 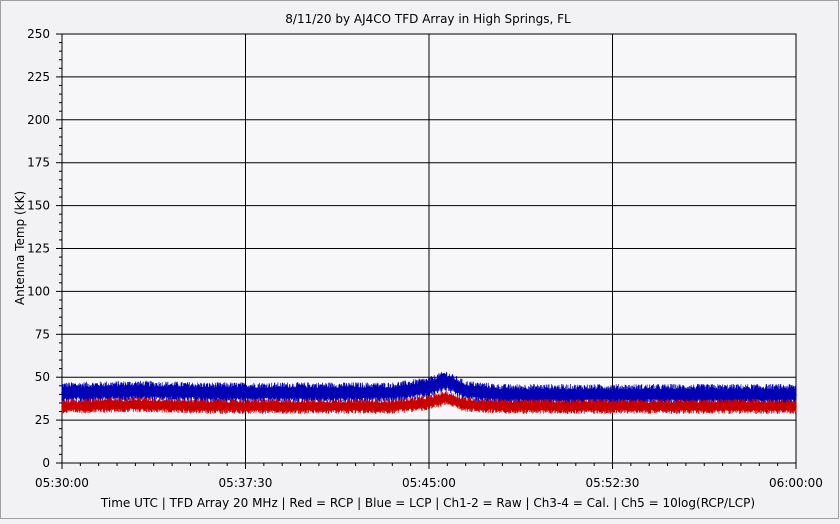 I want to click on y-tick-label: 175, so click(x=38, y=163).